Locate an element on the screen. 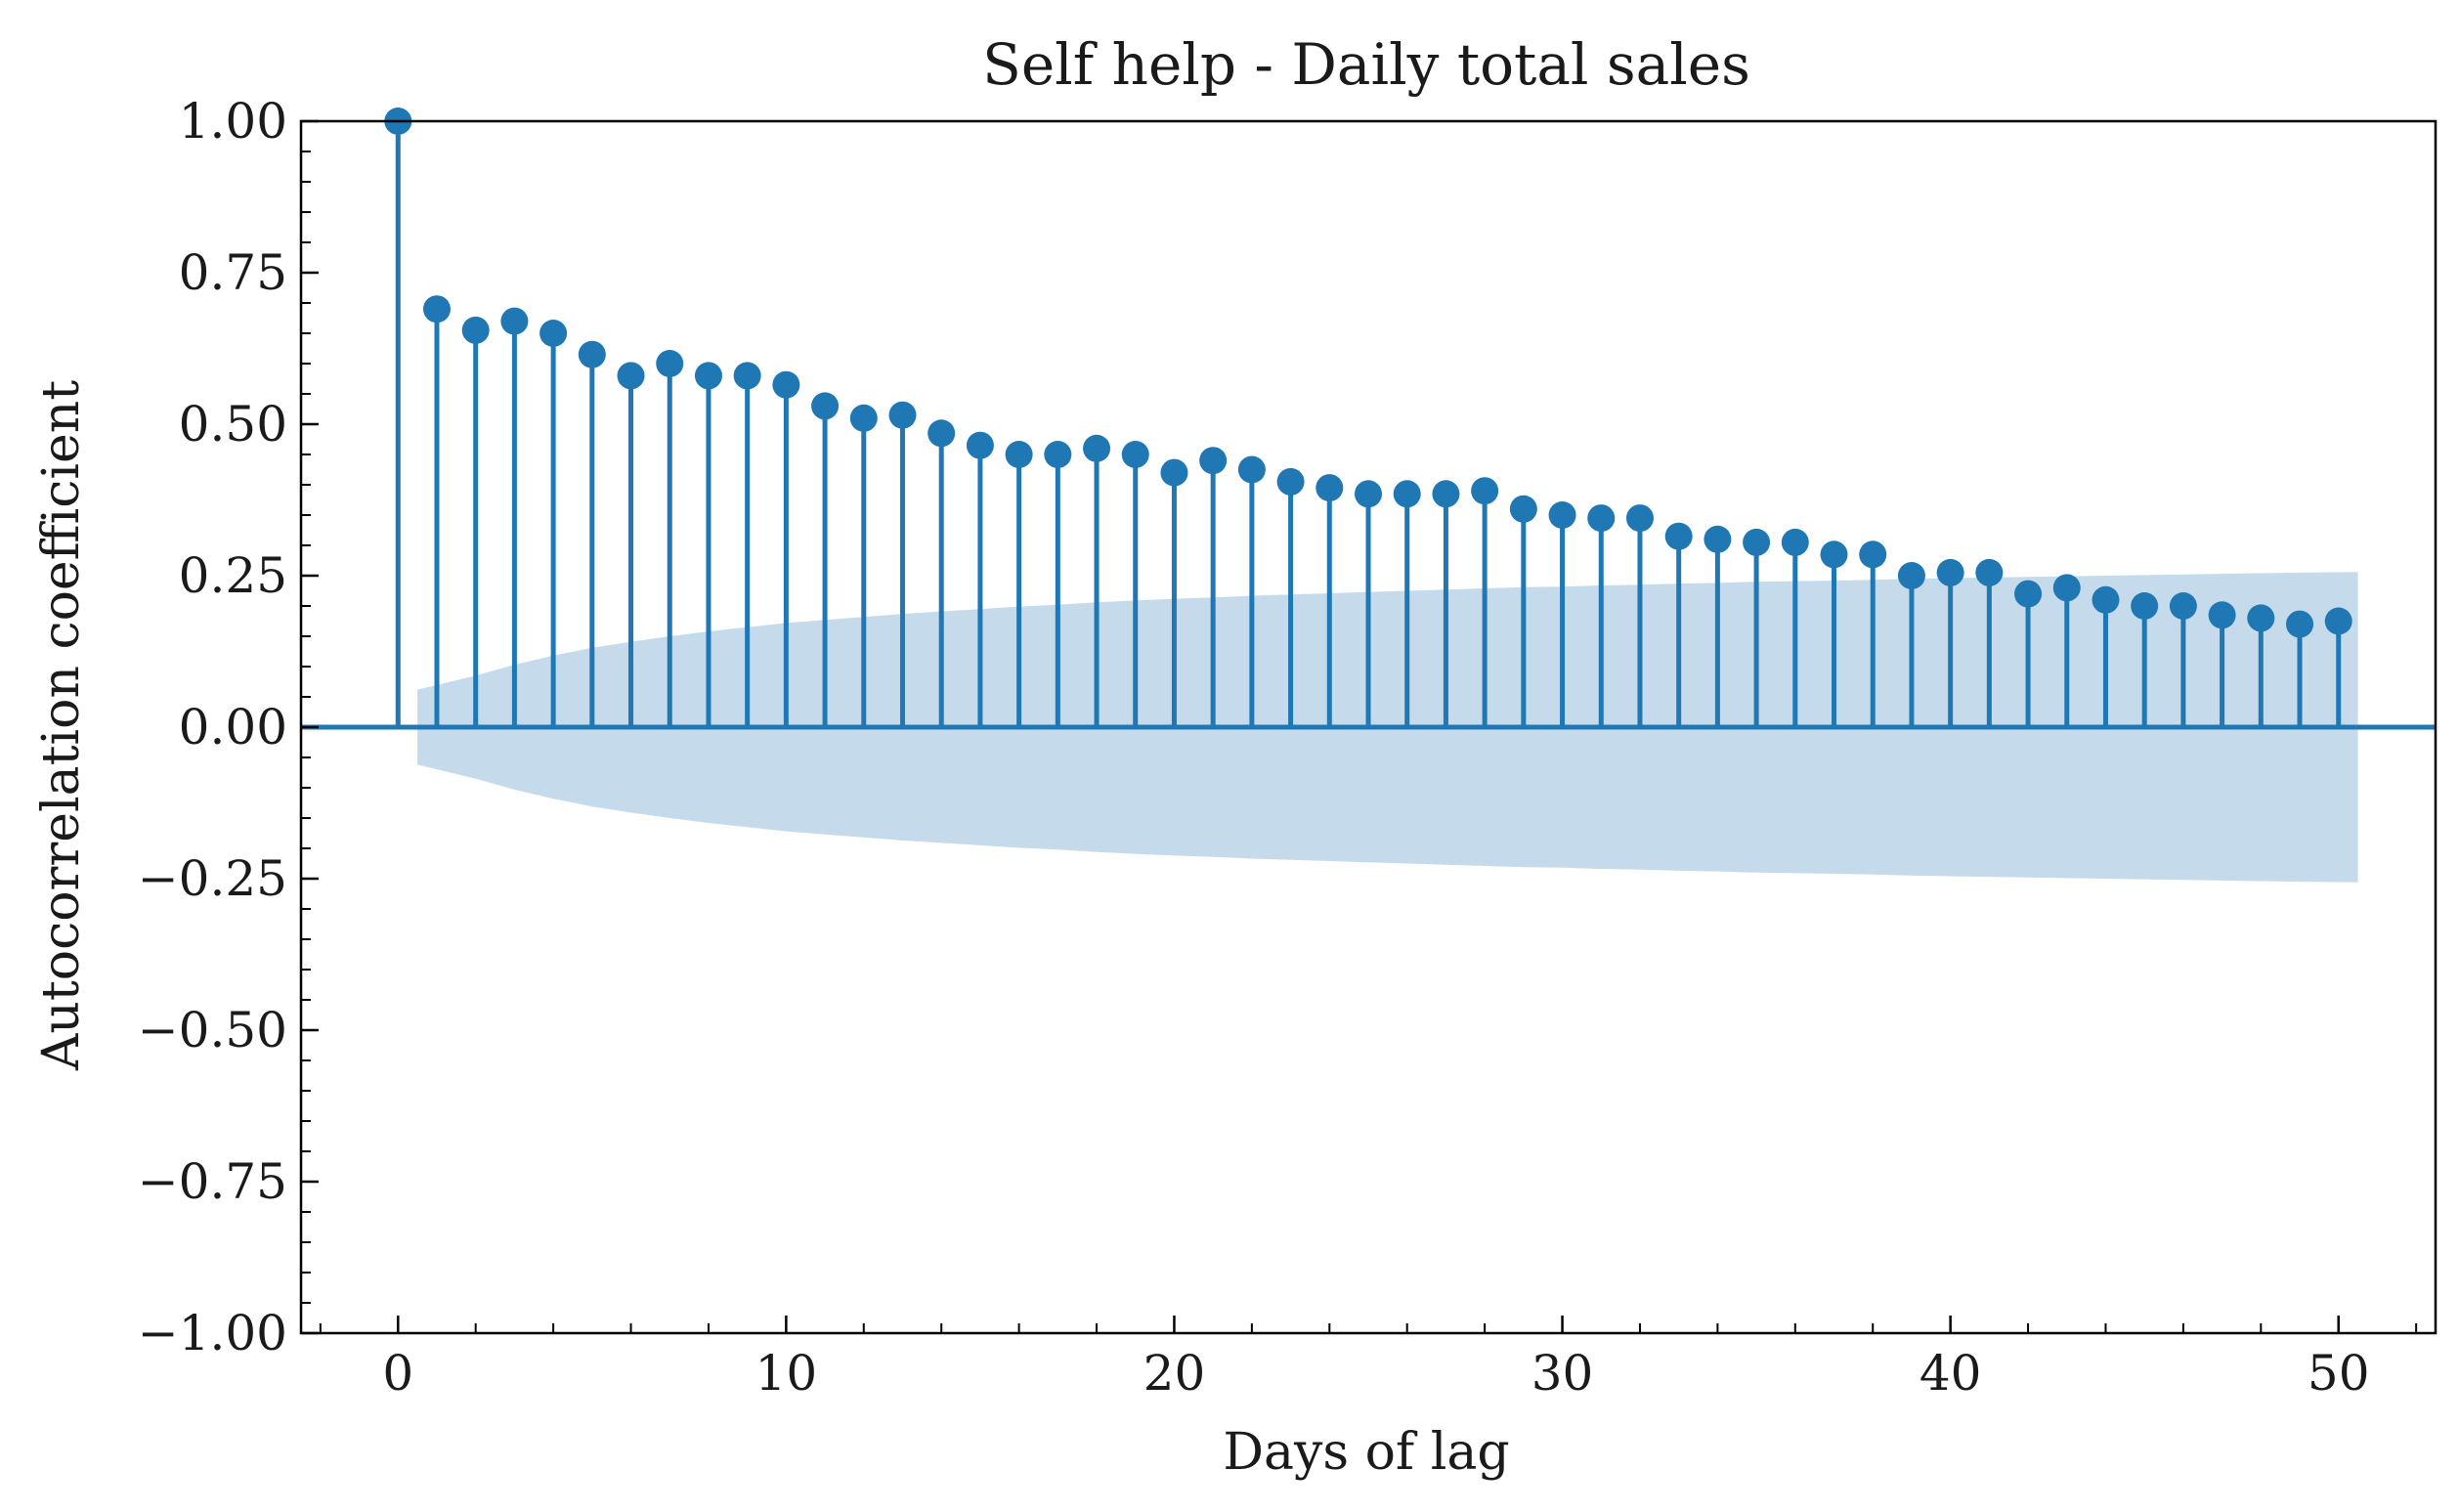 The width and height of the screenshot is (2459, 1512). y-tick-label: −1.00 is located at coordinates (212, 1333).